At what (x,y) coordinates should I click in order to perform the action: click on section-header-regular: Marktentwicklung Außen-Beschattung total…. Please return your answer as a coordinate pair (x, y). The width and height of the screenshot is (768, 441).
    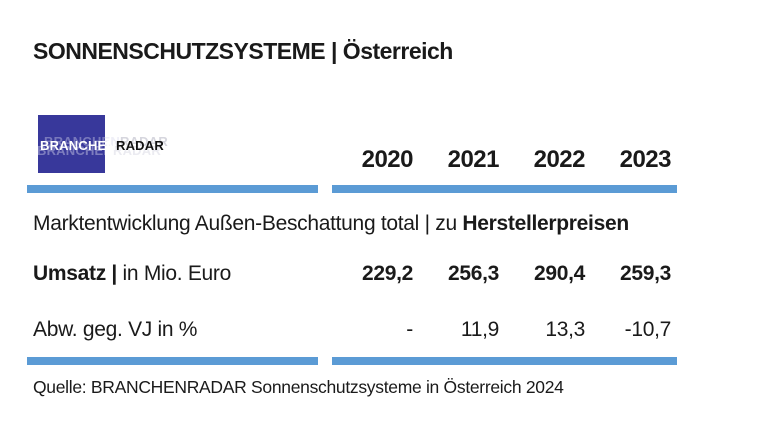
    Looking at the image, I should click on (248, 223).